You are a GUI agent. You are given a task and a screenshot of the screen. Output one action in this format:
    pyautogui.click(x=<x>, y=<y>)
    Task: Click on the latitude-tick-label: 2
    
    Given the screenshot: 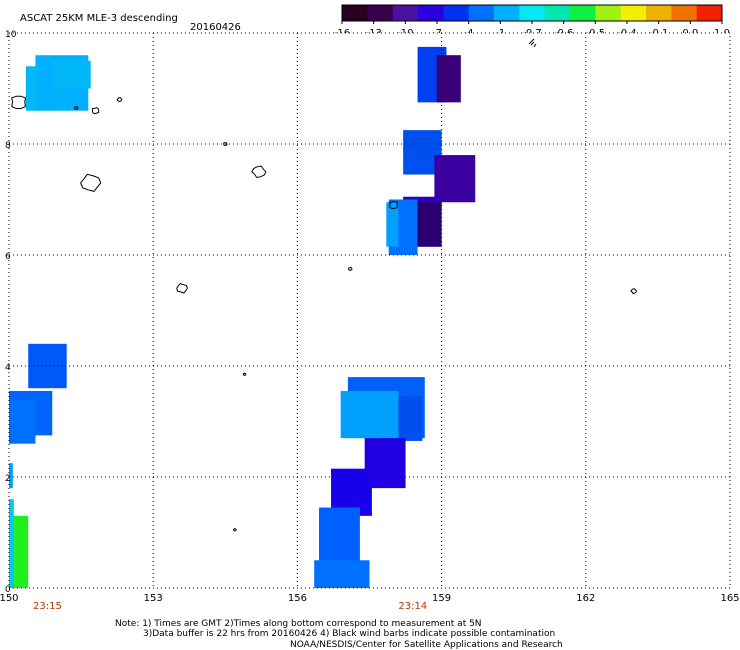 What is the action you would take?
    pyautogui.click(x=8, y=479)
    